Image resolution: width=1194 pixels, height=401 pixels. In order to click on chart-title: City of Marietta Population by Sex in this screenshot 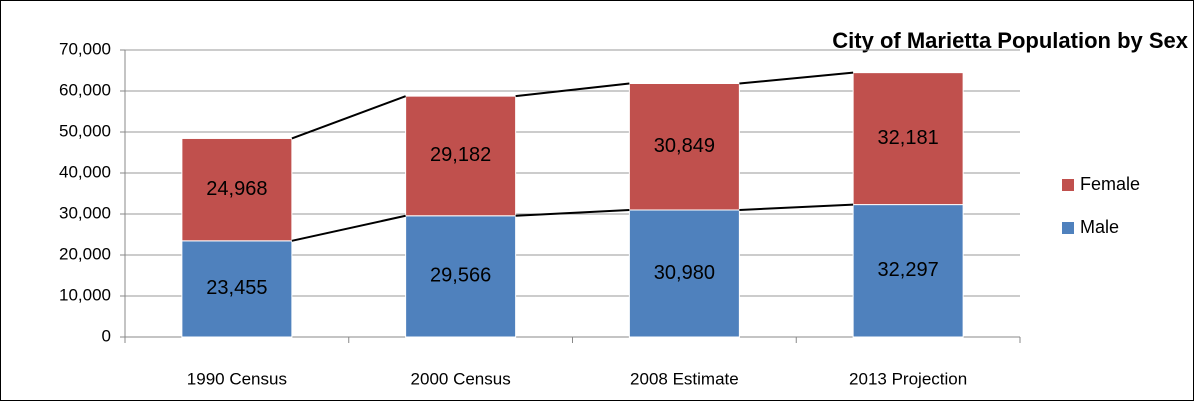, I will do `click(1010, 40)`.